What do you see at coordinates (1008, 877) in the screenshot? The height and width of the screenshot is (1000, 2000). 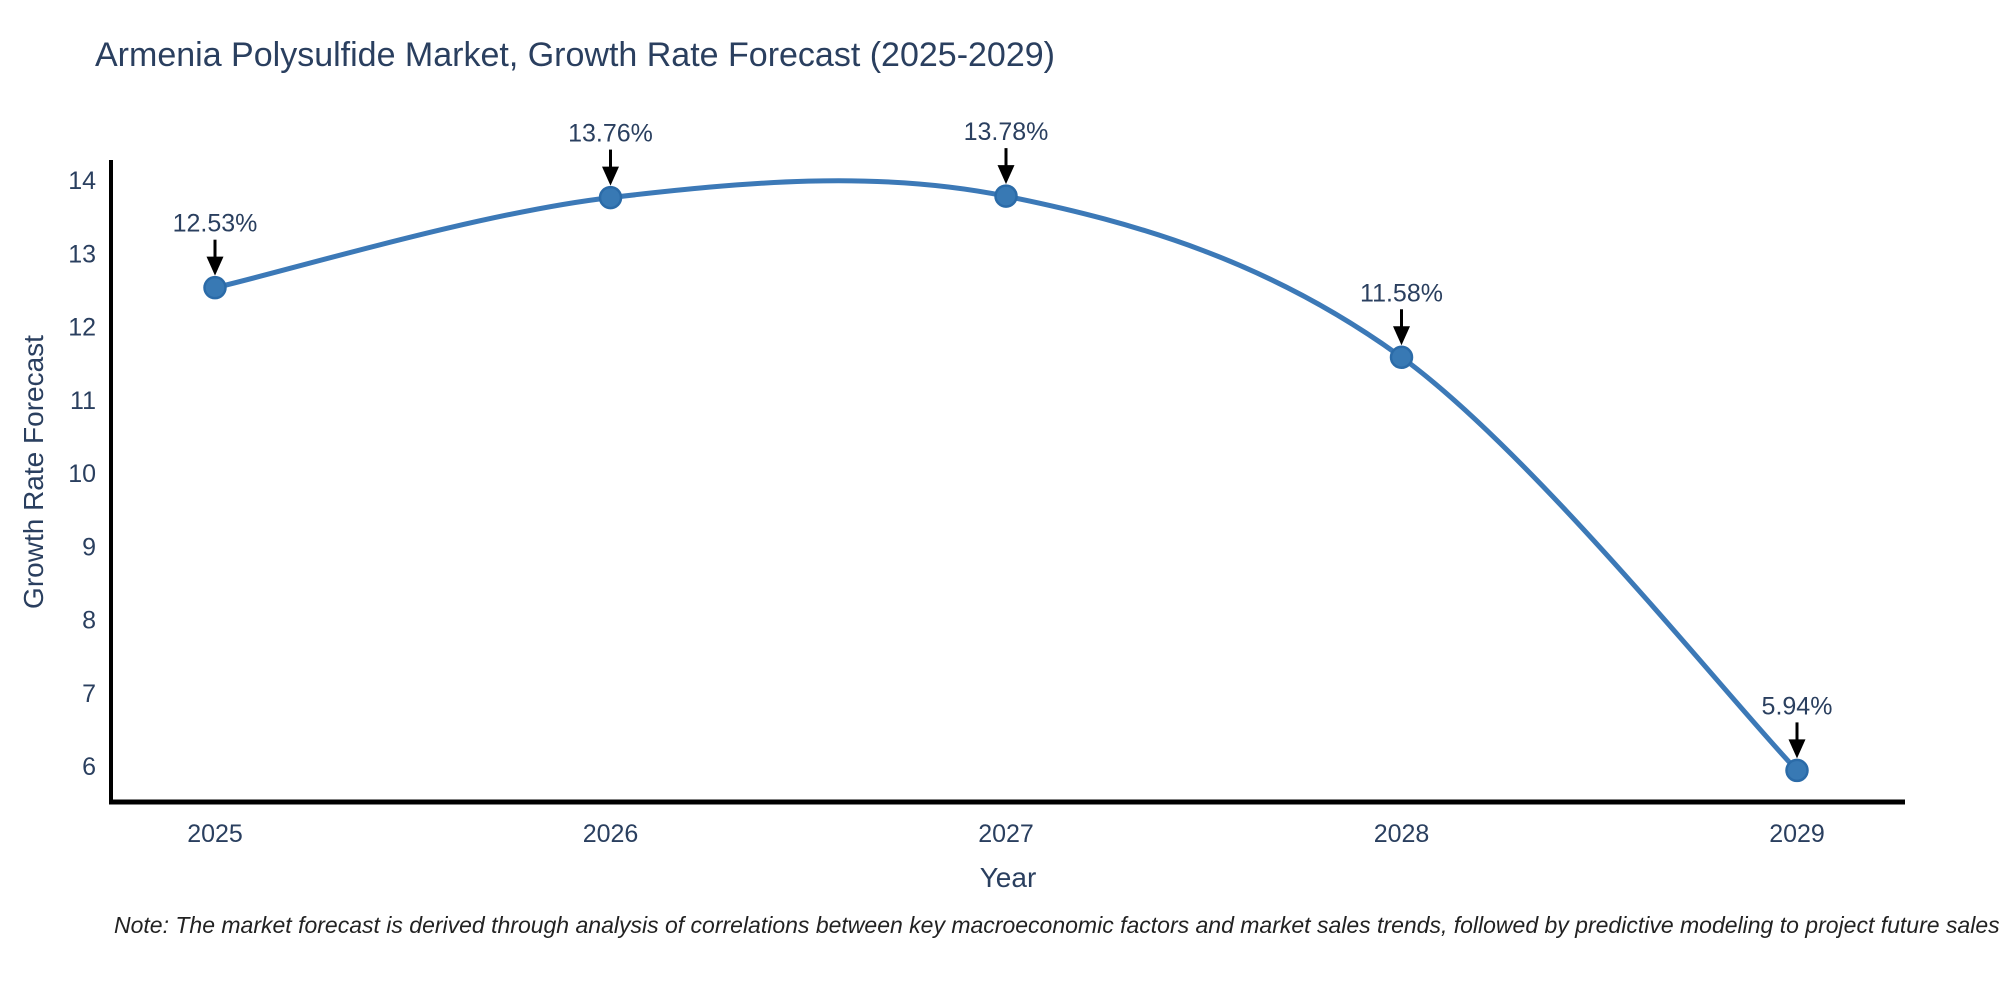 I see `x-axis-title: Year` at bounding box center [1008, 877].